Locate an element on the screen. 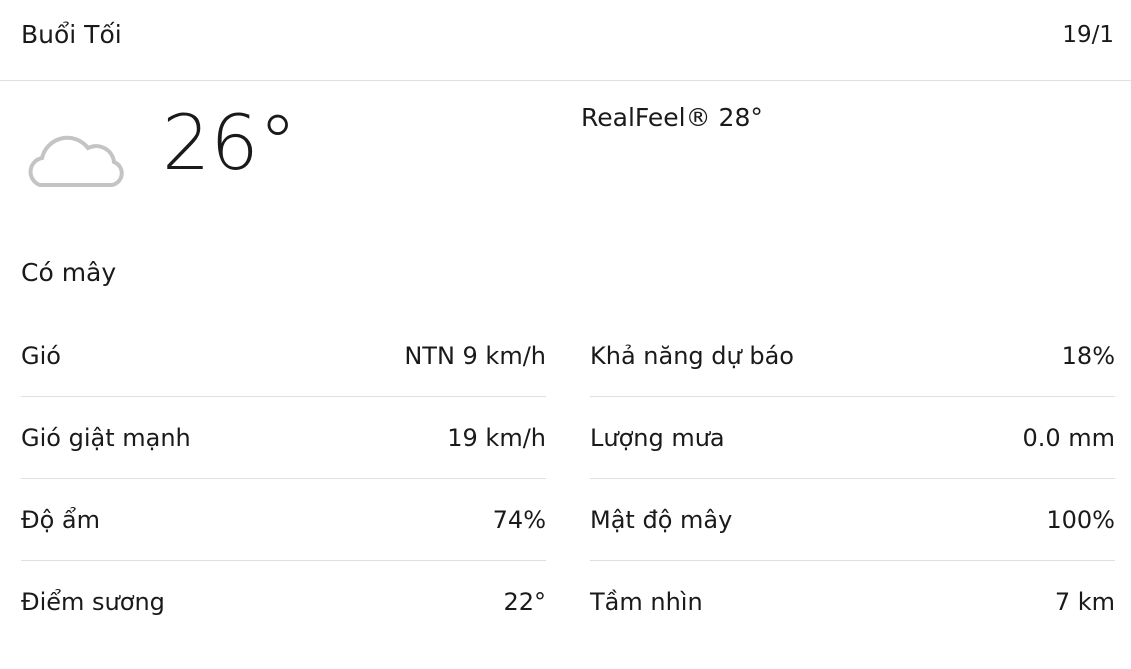 The width and height of the screenshot is (1131, 669). weather-phrase: Có mây is located at coordinates (69, 272).